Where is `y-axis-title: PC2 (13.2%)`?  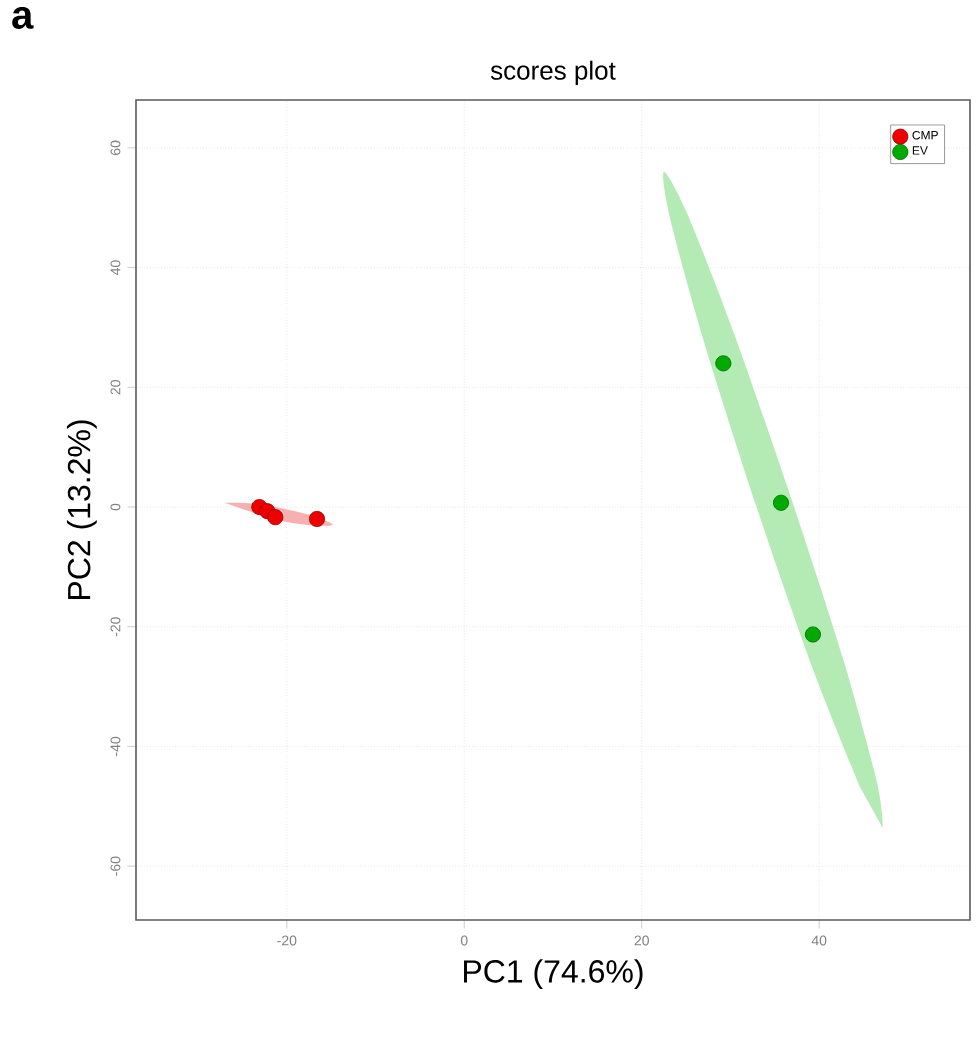 y-axis-title: PC2 (13.2%) is located at coordinates (81, 509).